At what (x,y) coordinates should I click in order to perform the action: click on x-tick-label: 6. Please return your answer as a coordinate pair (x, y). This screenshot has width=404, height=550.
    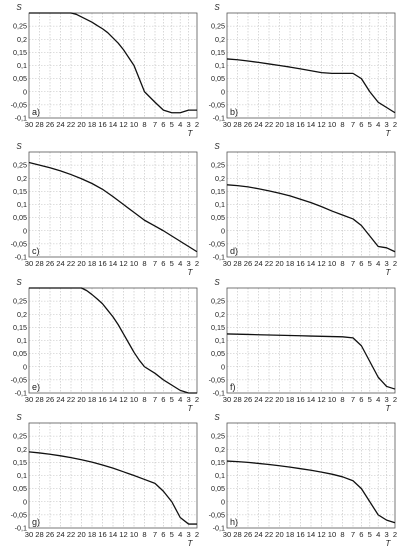
    Looking at the image, I should click on (361, 534).